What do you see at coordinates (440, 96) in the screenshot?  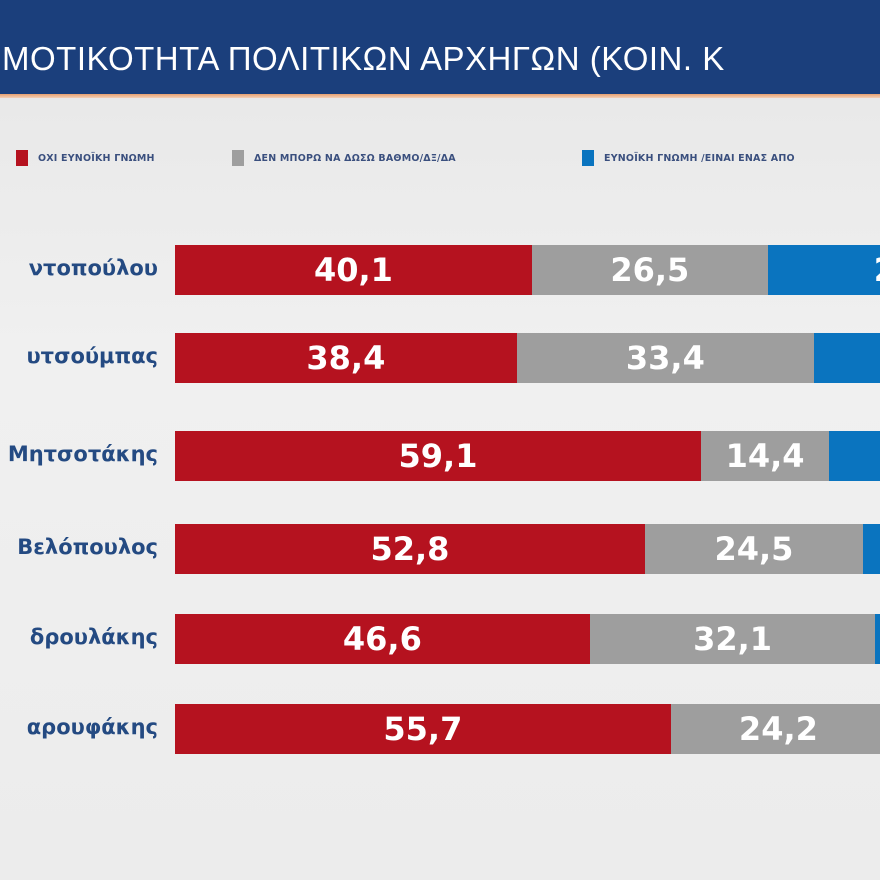 I see `banner-accent-line` at bounding box center [440, 96].